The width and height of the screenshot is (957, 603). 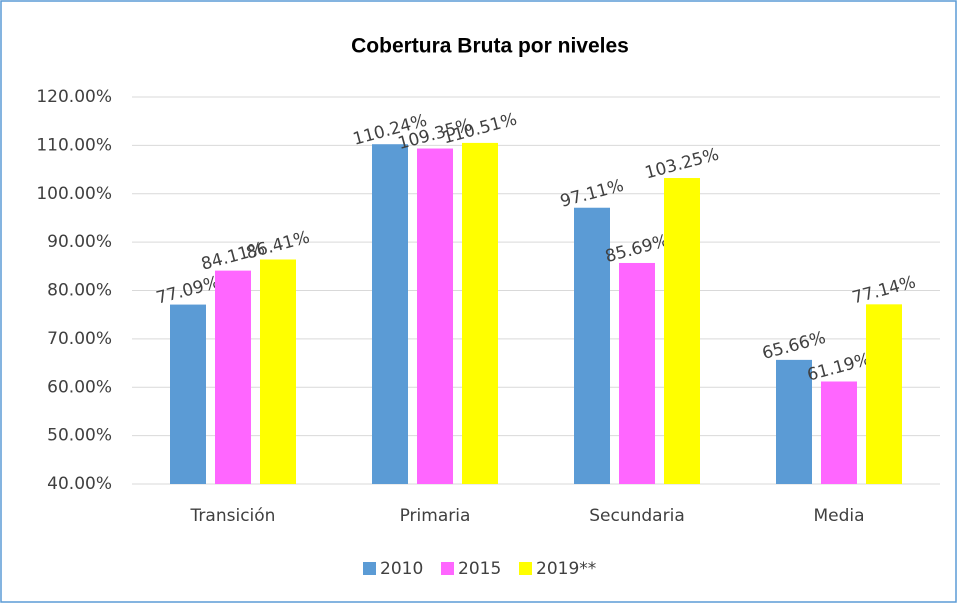 What do you see at coordinates (74, 194) in the screenshot?
I see `y-tick-label: 100.00%` at bounding box center [74, 194].